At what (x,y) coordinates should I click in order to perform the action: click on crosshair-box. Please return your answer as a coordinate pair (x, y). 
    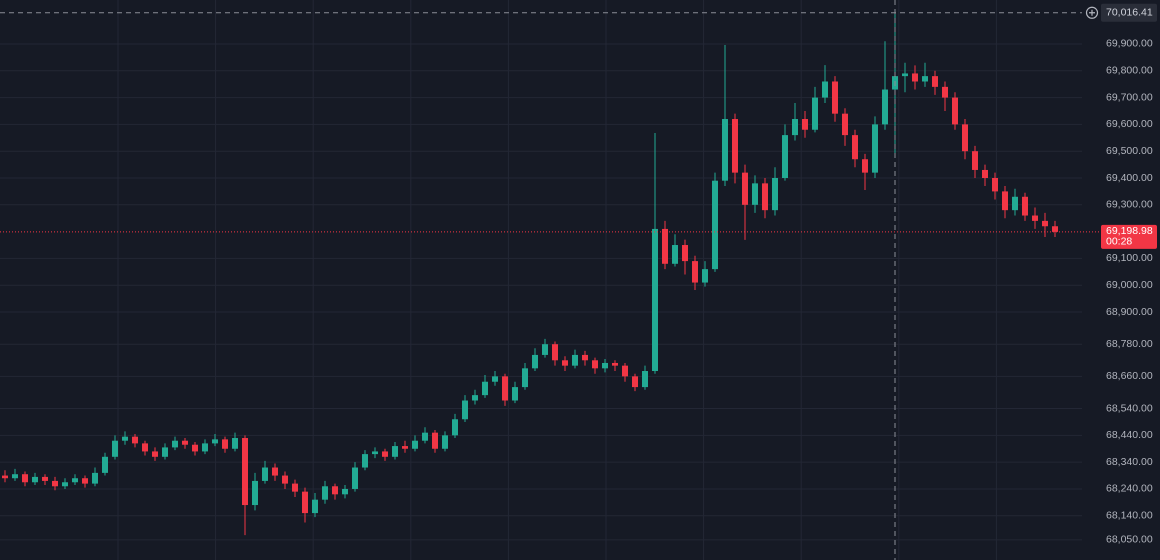
    Looking at the image, I should click on (1129, 12).